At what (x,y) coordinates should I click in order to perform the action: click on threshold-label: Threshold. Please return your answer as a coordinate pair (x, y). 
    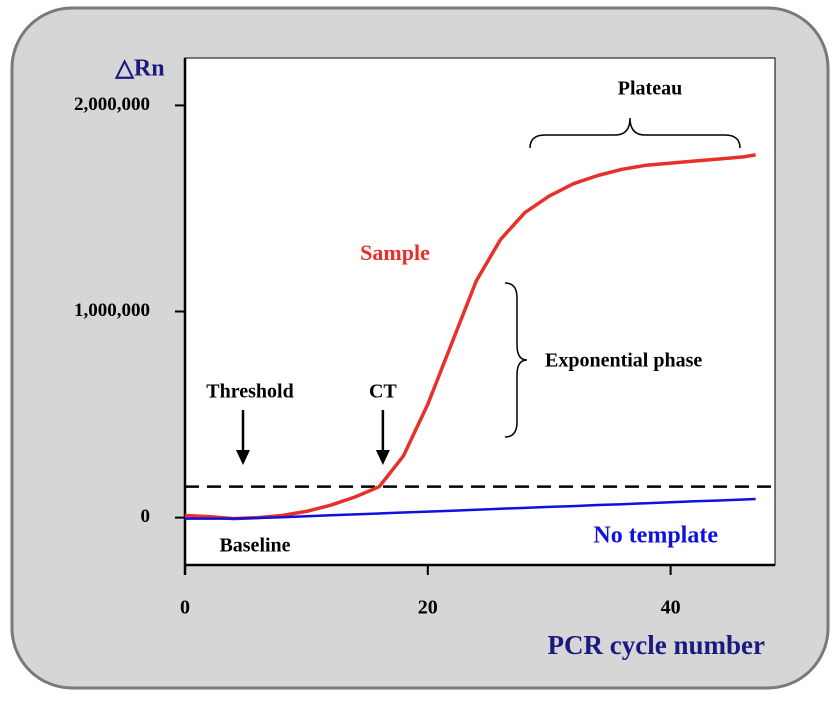
    Looking at the image, I should click on (249, 392).